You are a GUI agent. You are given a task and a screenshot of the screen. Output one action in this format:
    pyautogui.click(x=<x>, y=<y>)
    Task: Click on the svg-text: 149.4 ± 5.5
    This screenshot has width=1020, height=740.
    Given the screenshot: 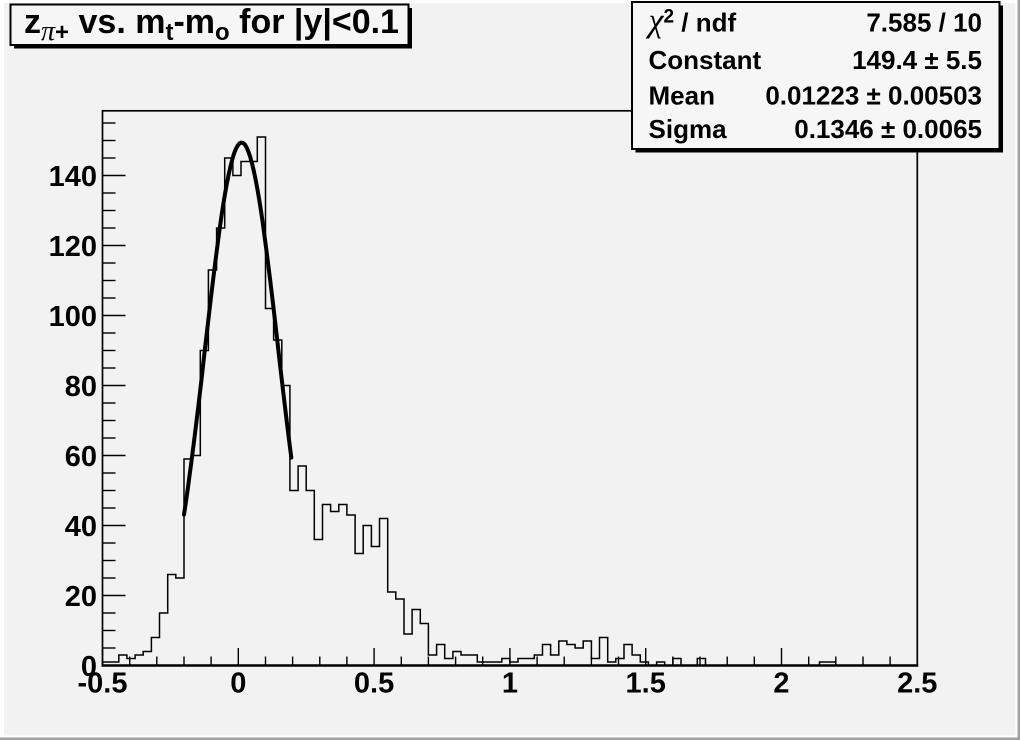 What is the action you would take?
    pyautogui.click(x=917, y=60)
    